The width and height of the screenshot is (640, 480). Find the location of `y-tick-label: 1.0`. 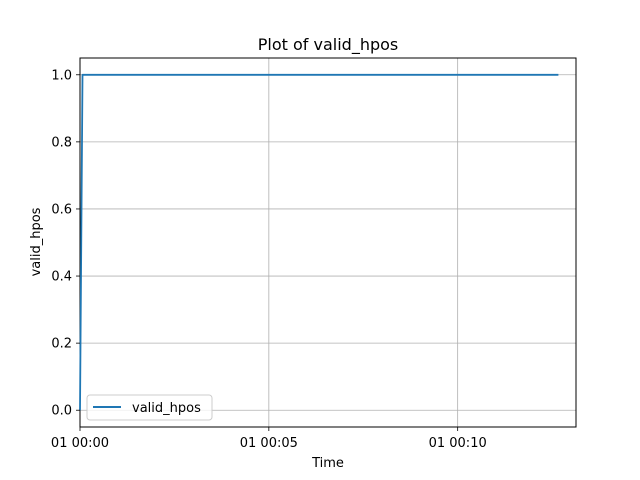

y-tick-label: 1.0 is located at coordinates (61, 75).